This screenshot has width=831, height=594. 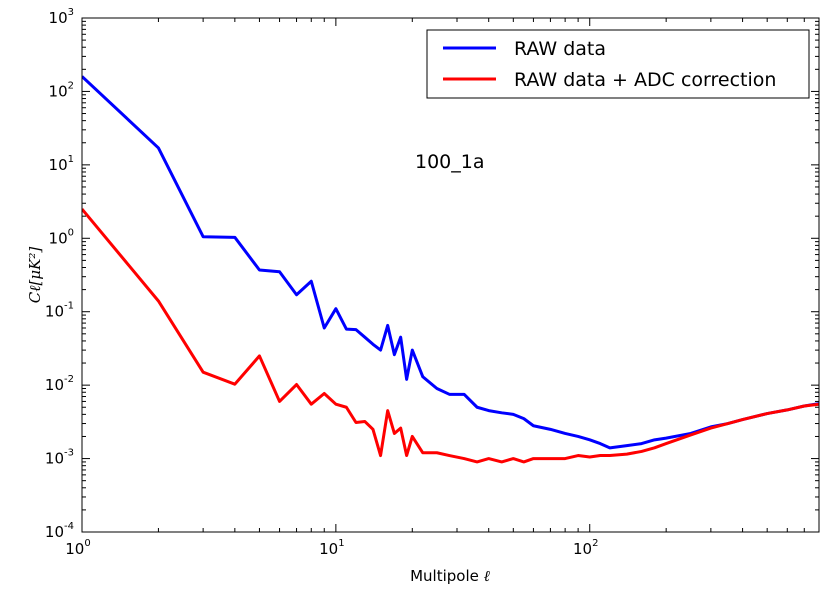 I want to click on legend-box, so click(x=618, y=64).